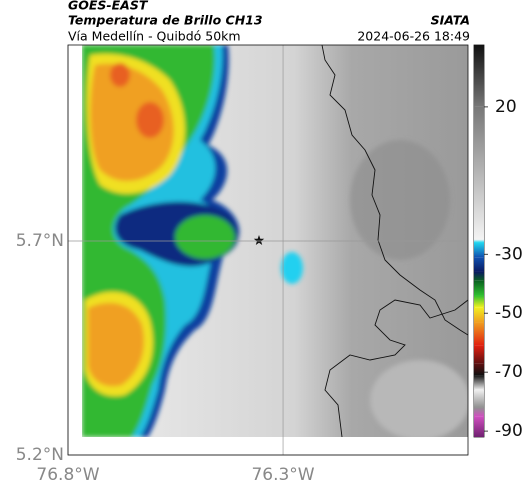 This screenshot has width=526, height=491. I want to click on source: SIATA, so click(450, 20).